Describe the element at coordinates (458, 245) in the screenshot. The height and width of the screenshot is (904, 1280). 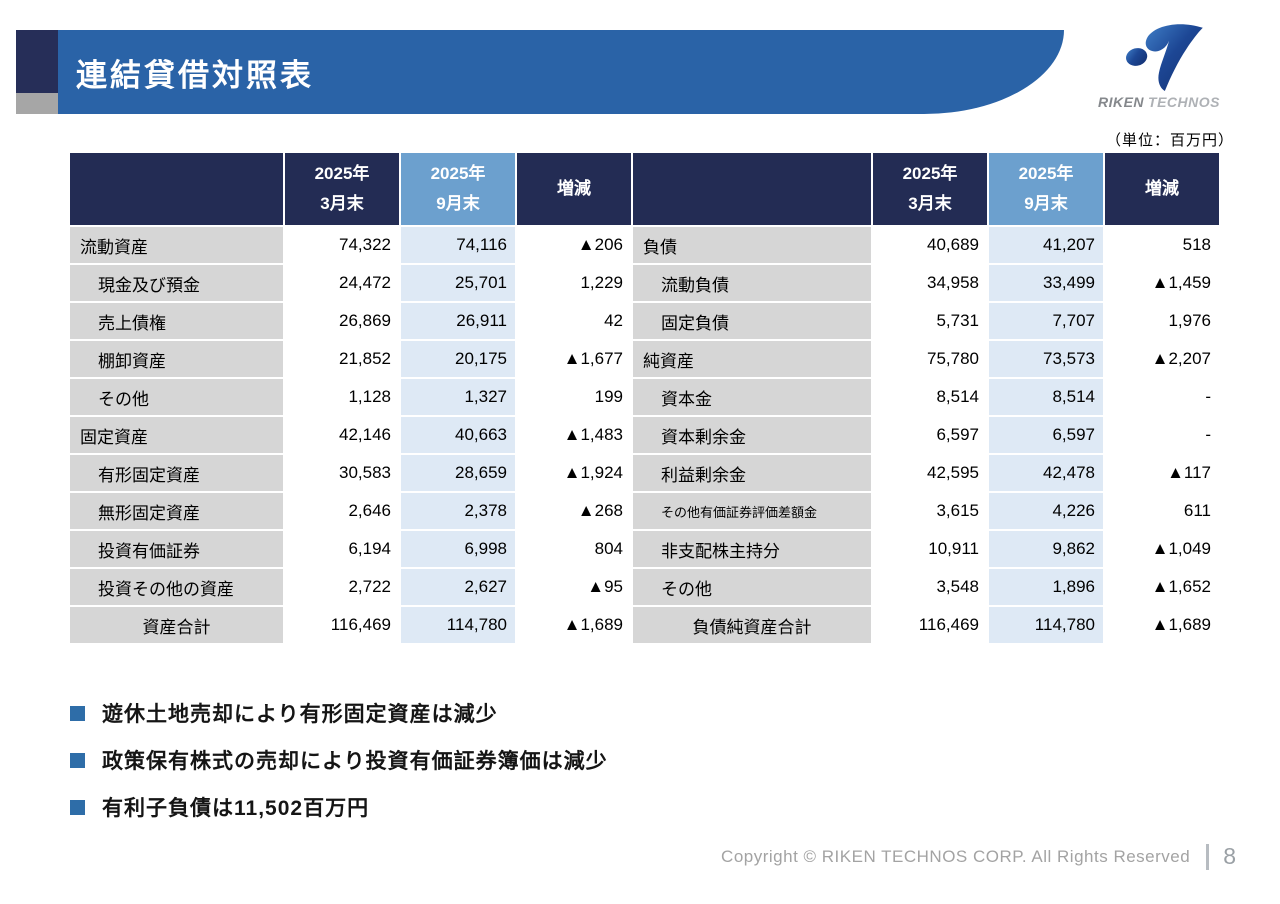
I see `value-2025-09: 74,116` at that location.